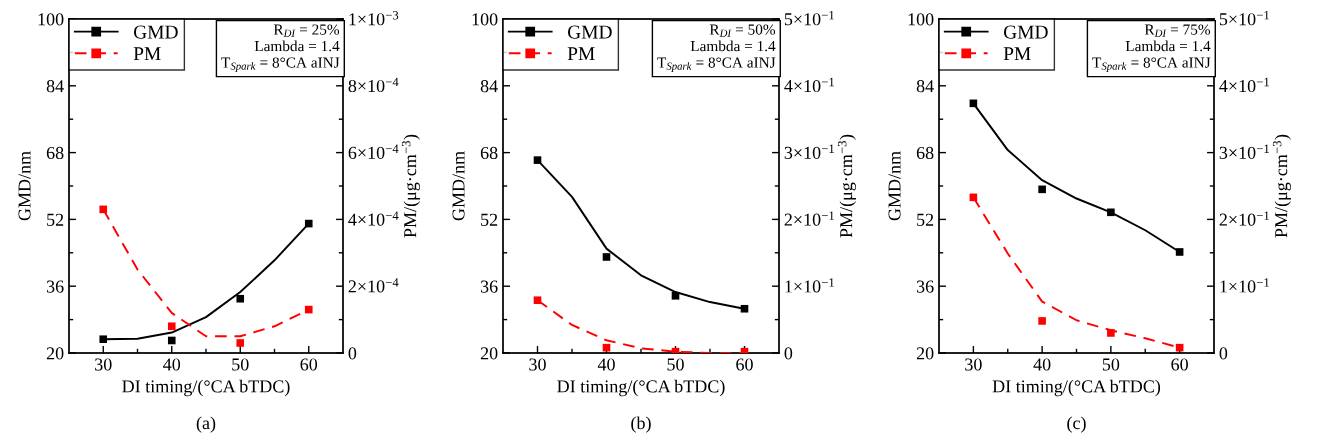 This screenshot has height=445, width=1319. What do you see at coordinates (373, 218) in the screenshot?
I see `y2-tick-label: 4×10$^{−4}$` at bounding box center [373, 218].